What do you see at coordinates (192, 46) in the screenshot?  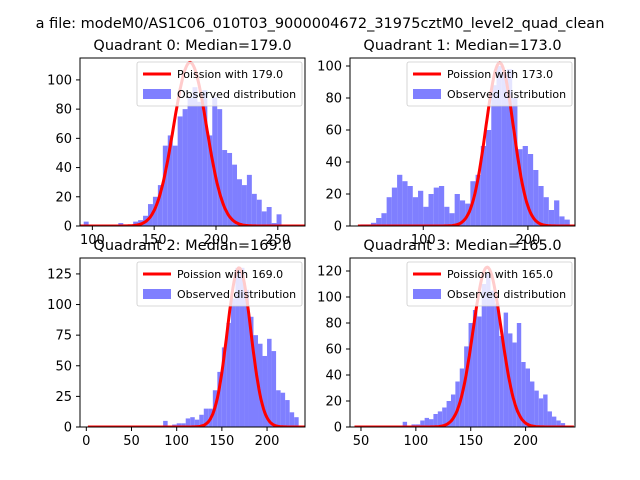 I see `subplot-title: Quadrant 0: Median=179.0` at bounding box center [192, 46].